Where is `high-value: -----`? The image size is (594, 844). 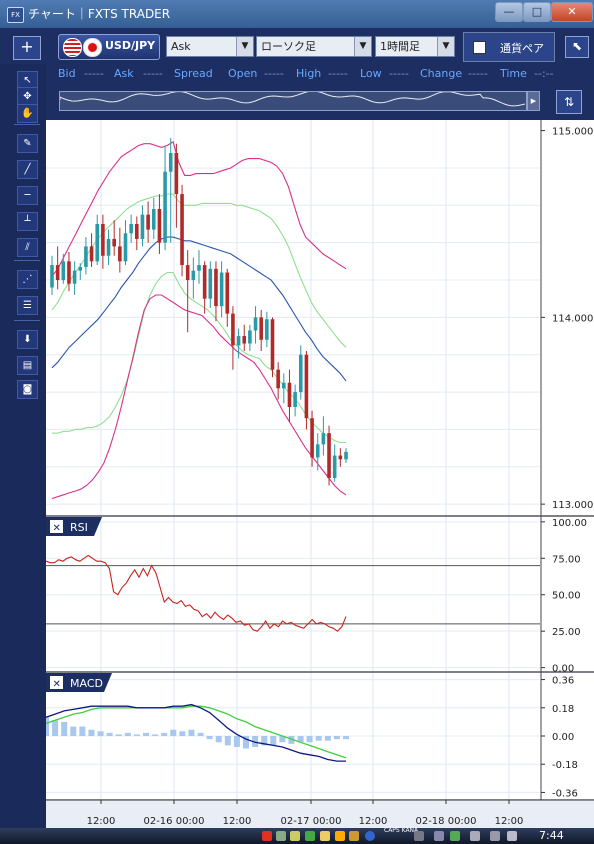 high-value: ----- is located at coordinates (338, 73).